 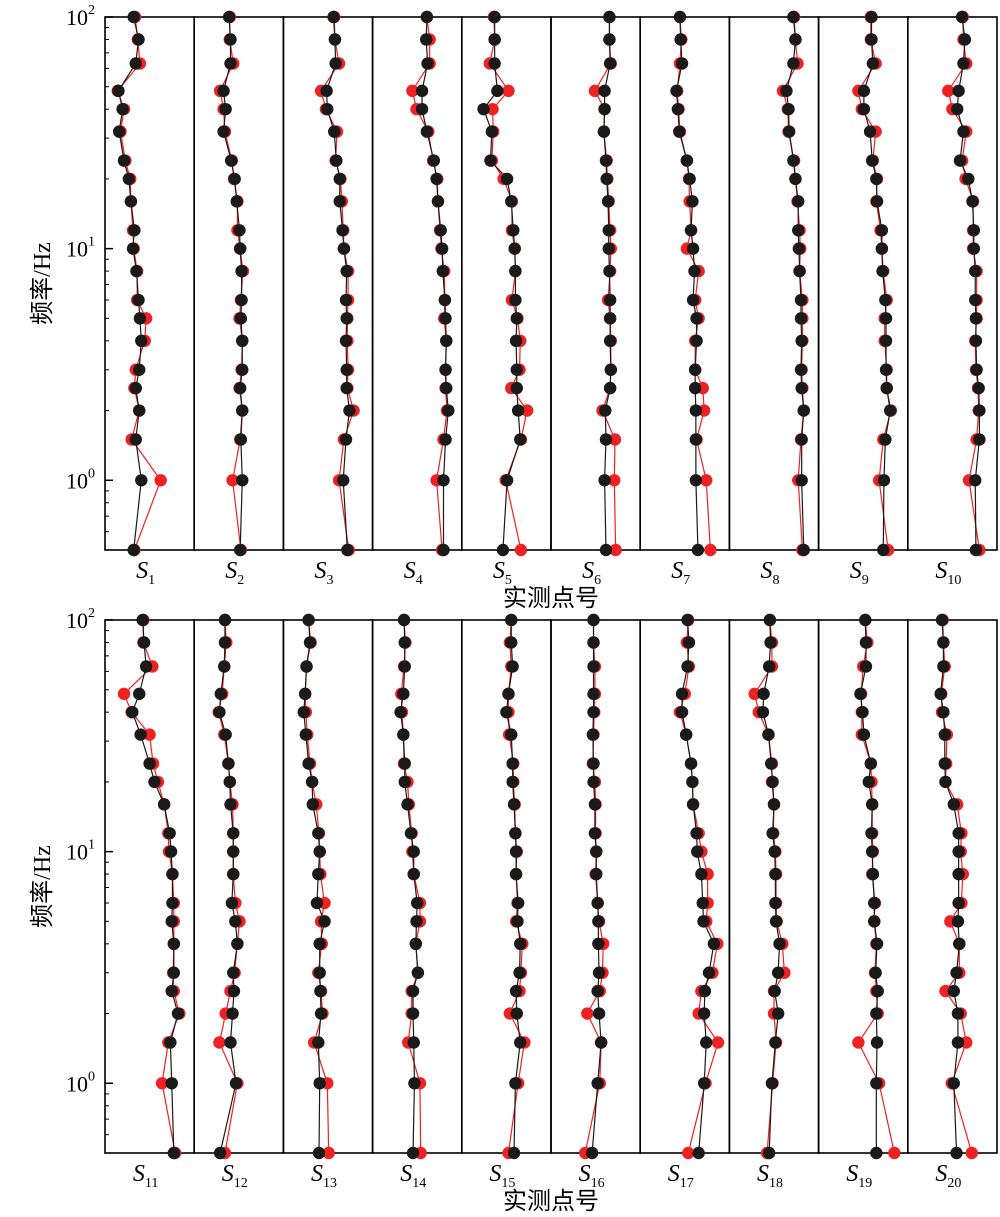 What do you see at coordinates (328, 283) in the screenshot?
I see `station-frame-s3` at bounding box center [328, 283].